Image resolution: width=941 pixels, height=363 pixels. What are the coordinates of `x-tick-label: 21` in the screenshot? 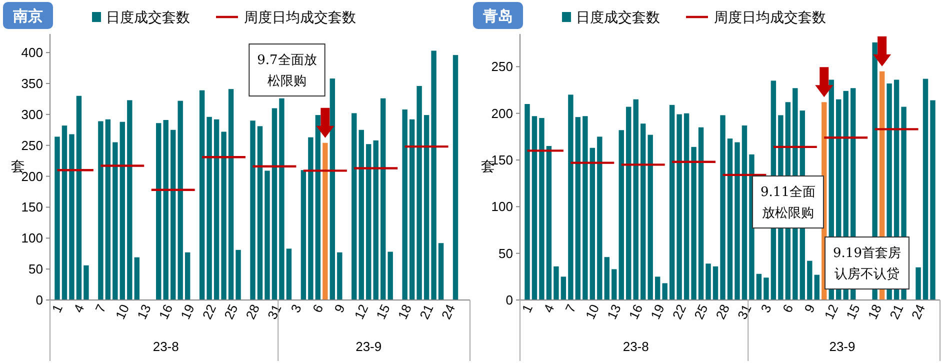 It's located at (896, 312).